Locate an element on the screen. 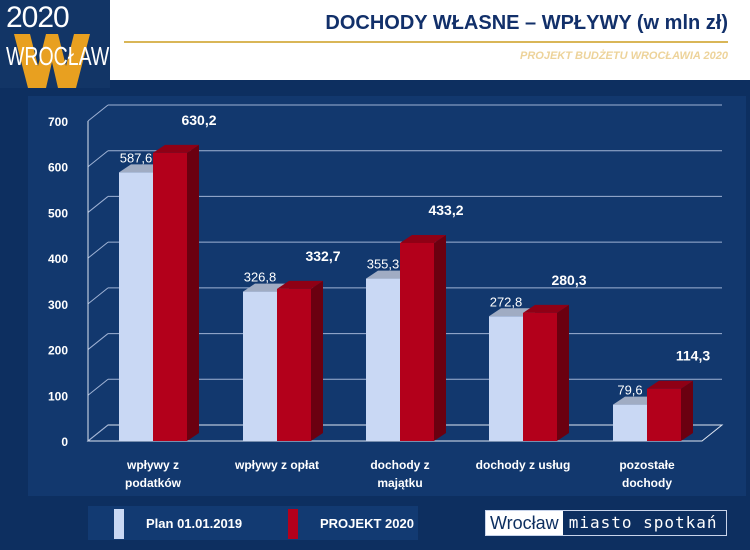 The height and width of the screenshot is (550, 750). page-title: DOCHODY WŁASNE – WPŁYWY (w mln zł) is located at coordinates (526, 23).